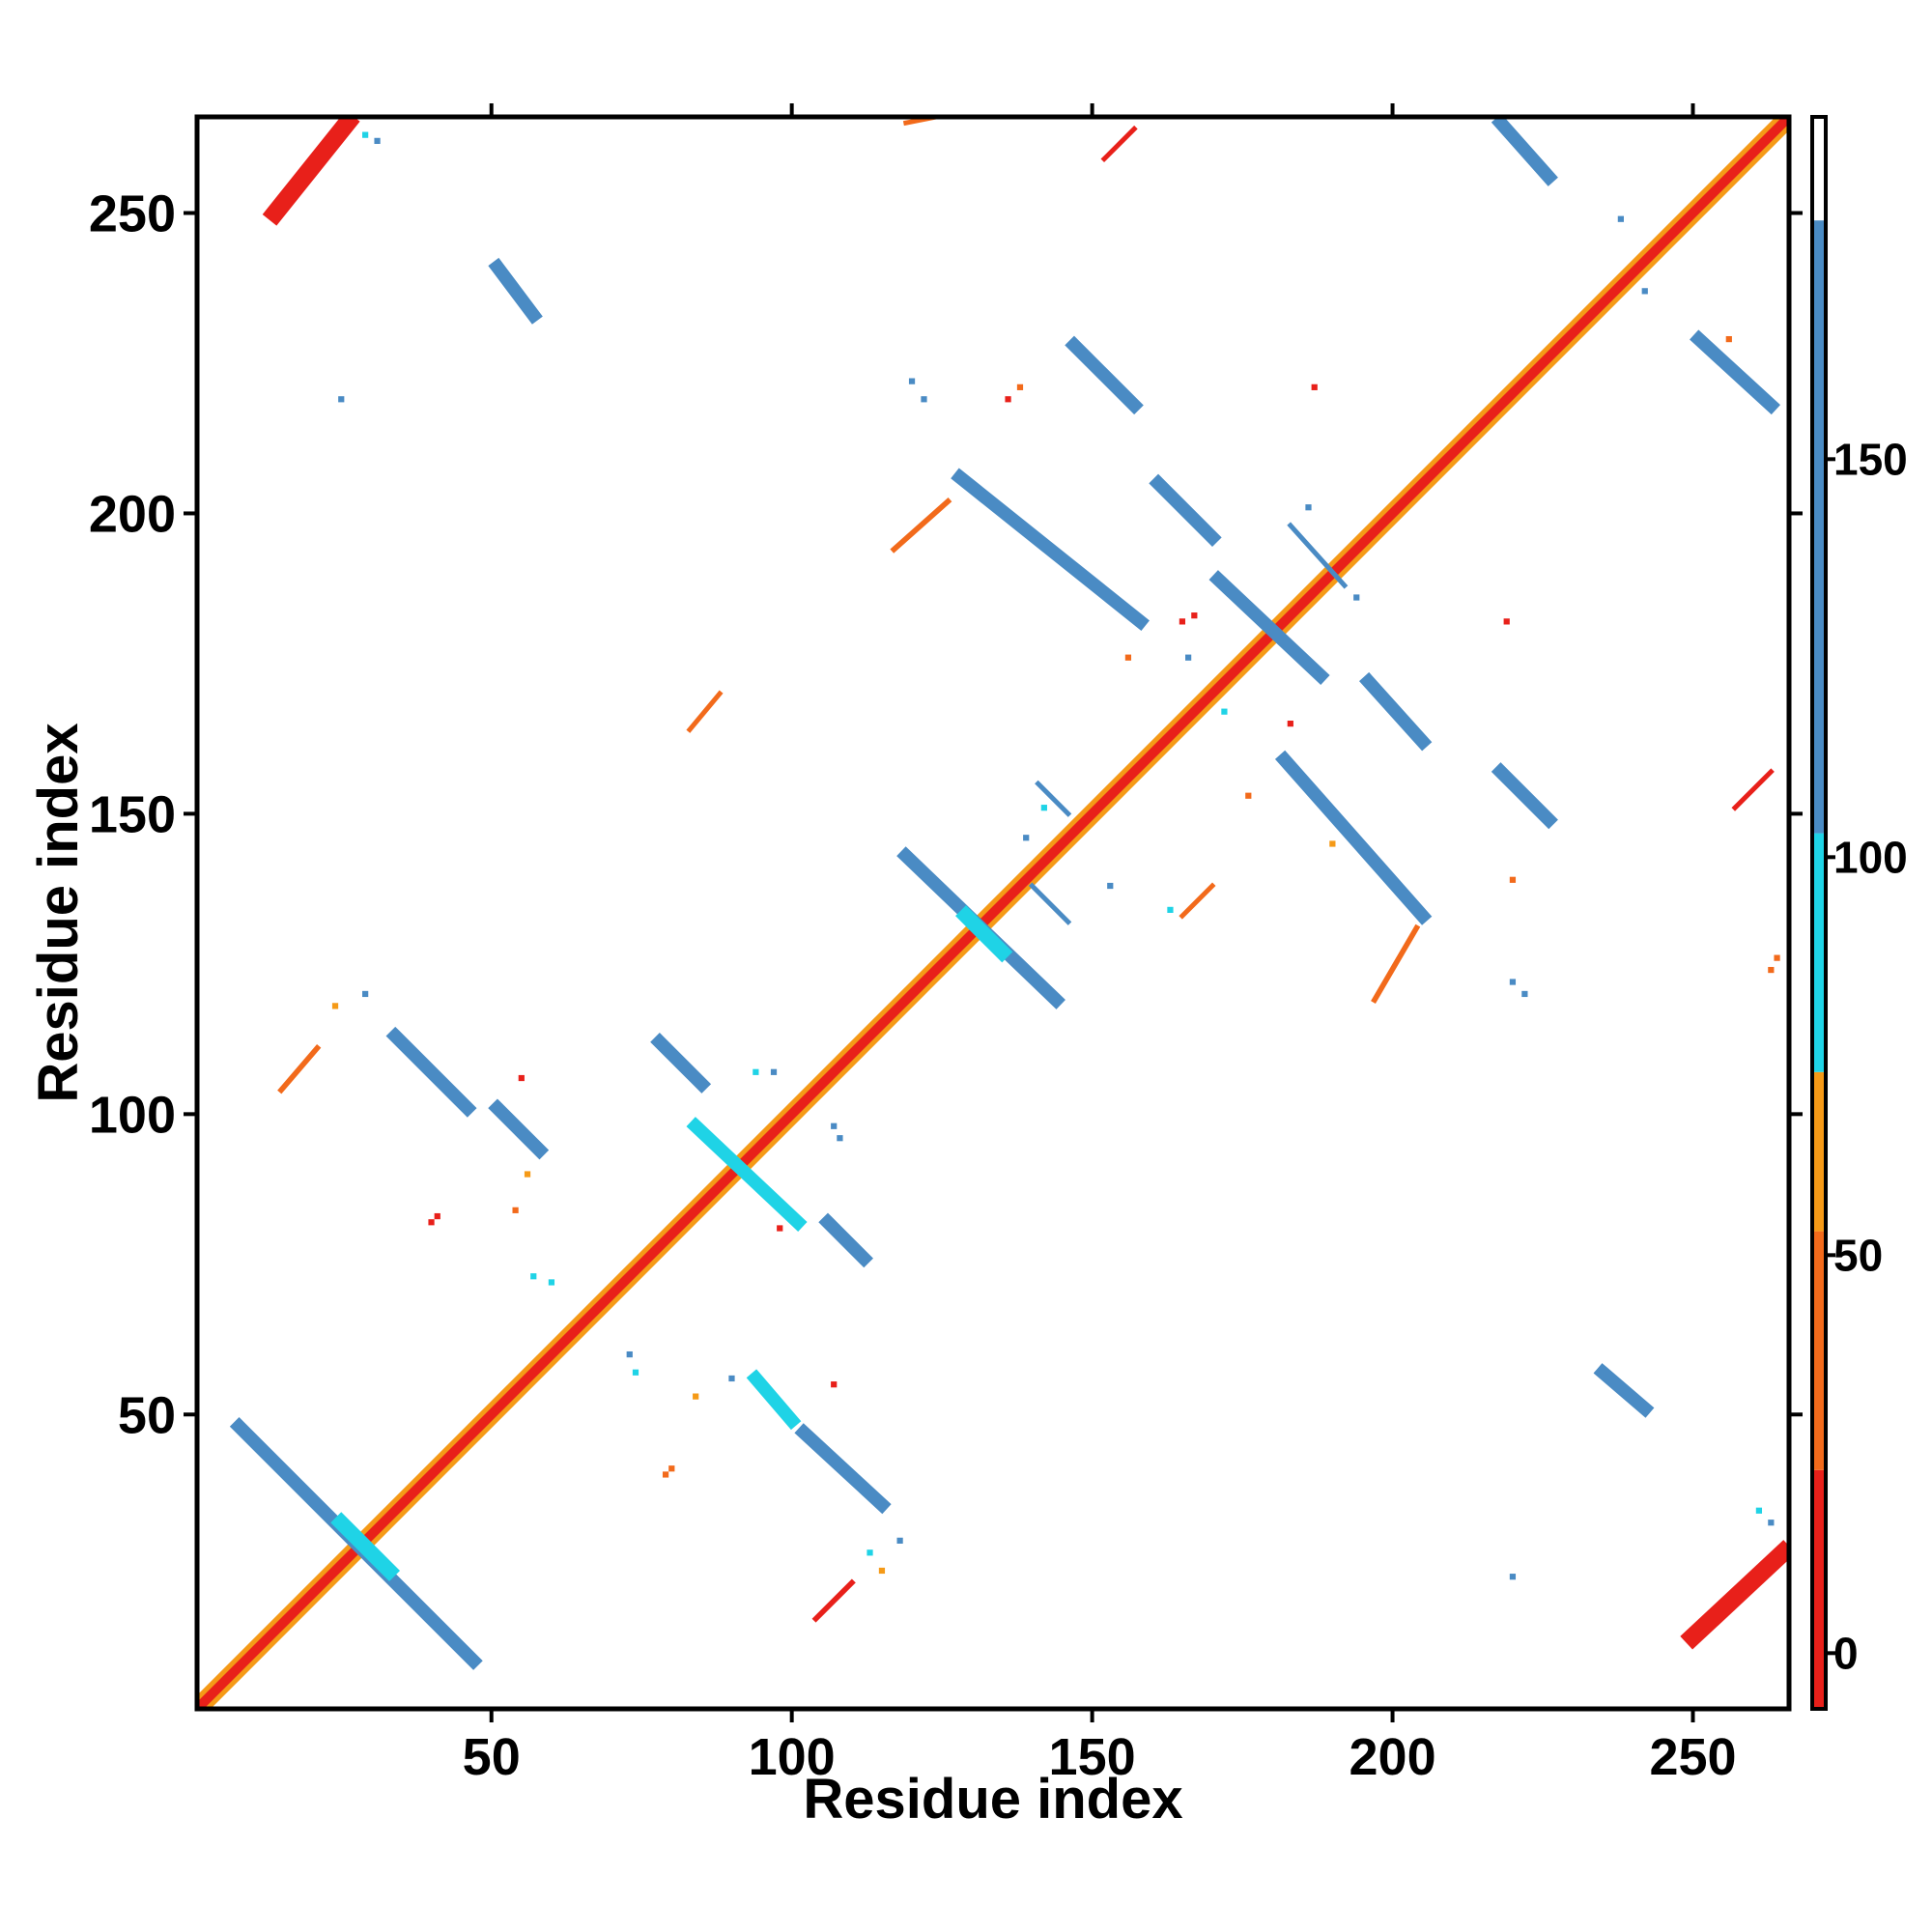 The image size is (1932, 1932). I want to click on colorbar-tick-label: 50, so click(1858, 1255).